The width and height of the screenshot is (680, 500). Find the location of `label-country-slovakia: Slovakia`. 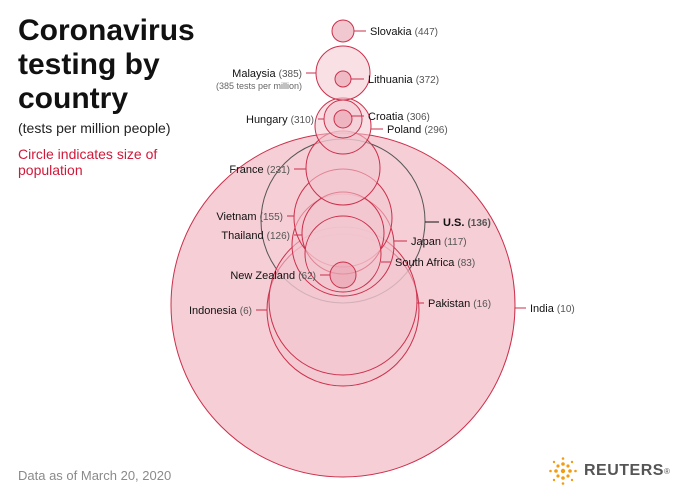

label-country-slovakia: Slovakia is located at coordinates (392, 32).